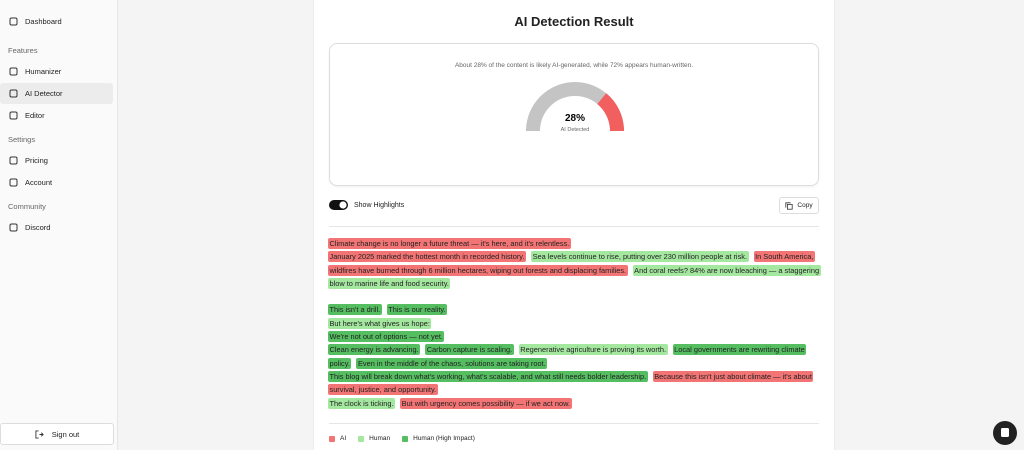 The height and width of the screenshot is (450, 1024). I want to click on copy-icon, so click(789, 205).